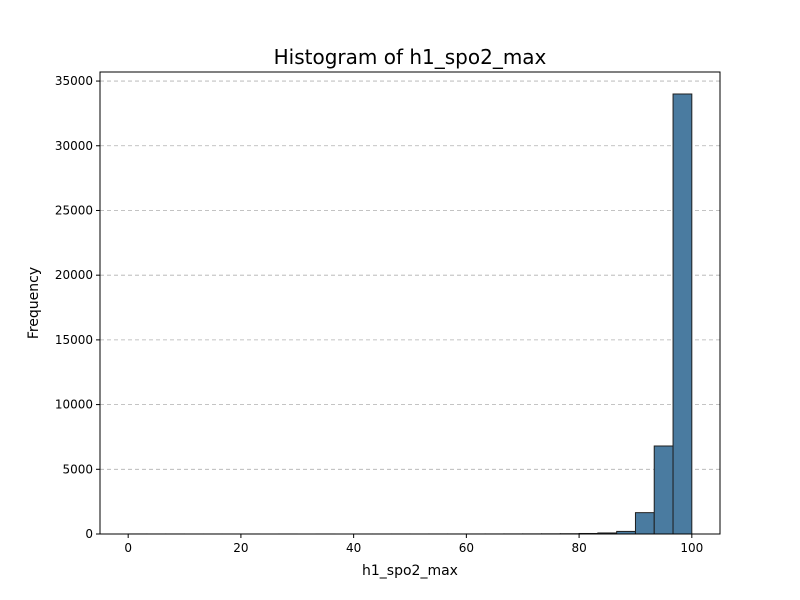  I want to click on x-tick-label-2: 40, so click(353, 548).